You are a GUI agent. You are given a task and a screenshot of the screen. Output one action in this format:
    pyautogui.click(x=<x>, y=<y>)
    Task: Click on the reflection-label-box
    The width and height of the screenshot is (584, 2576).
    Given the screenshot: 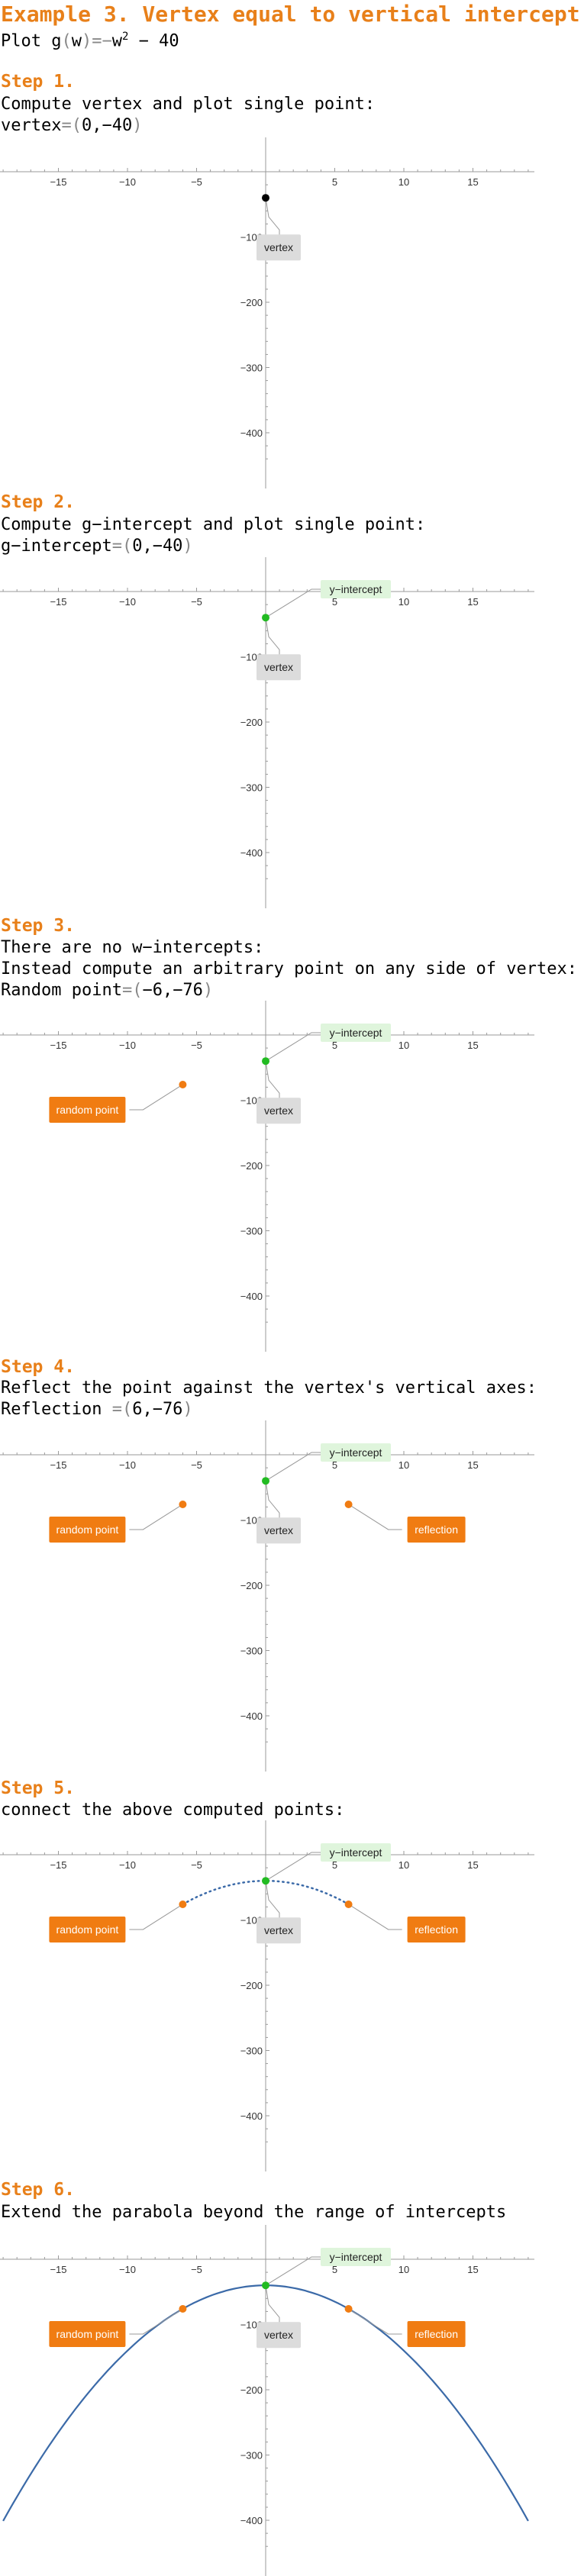 What is the action you would take?
    pyautogui.click(x=436, y=1529)
    